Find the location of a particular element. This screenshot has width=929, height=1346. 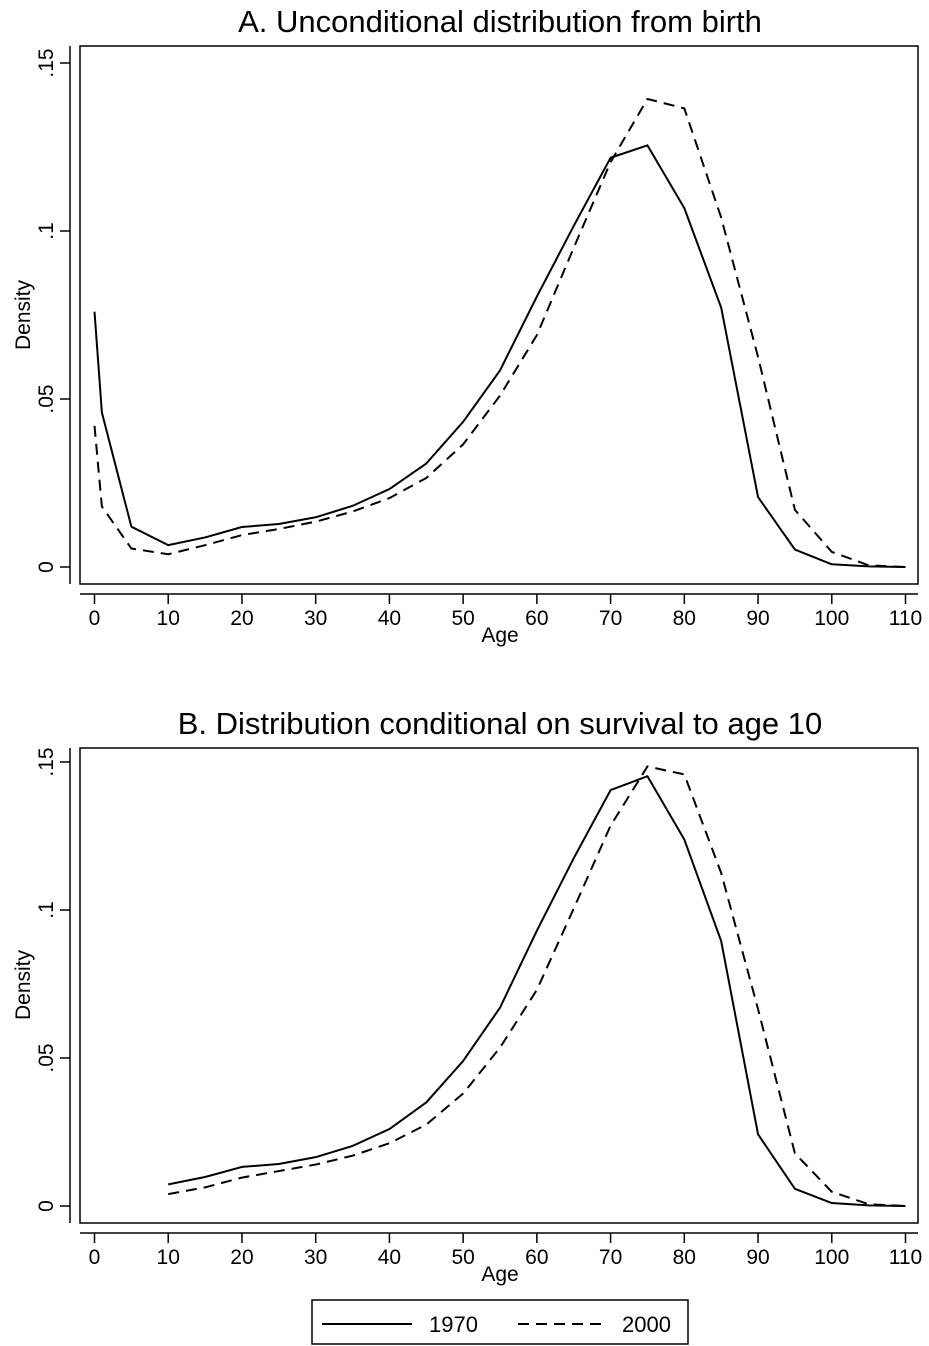

legend-label-2000: 2000 is located at coordinates (646, 1324).